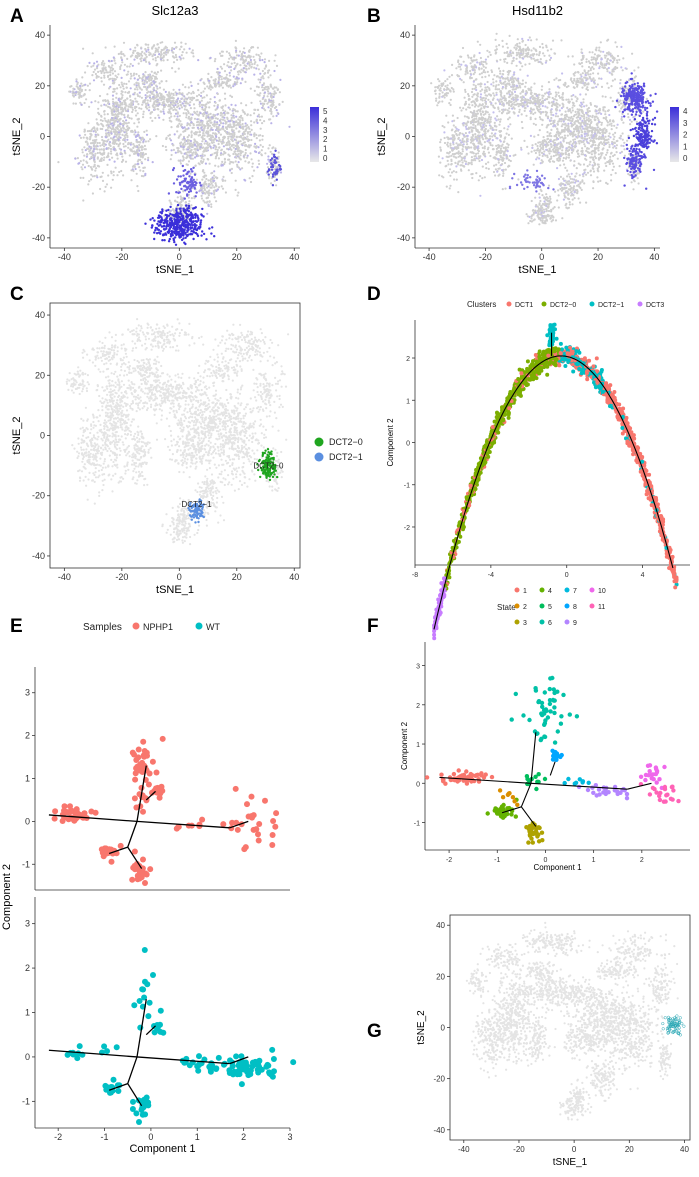  I want to click on panel-a-colorbar-tick: 5, so click(325, 111).